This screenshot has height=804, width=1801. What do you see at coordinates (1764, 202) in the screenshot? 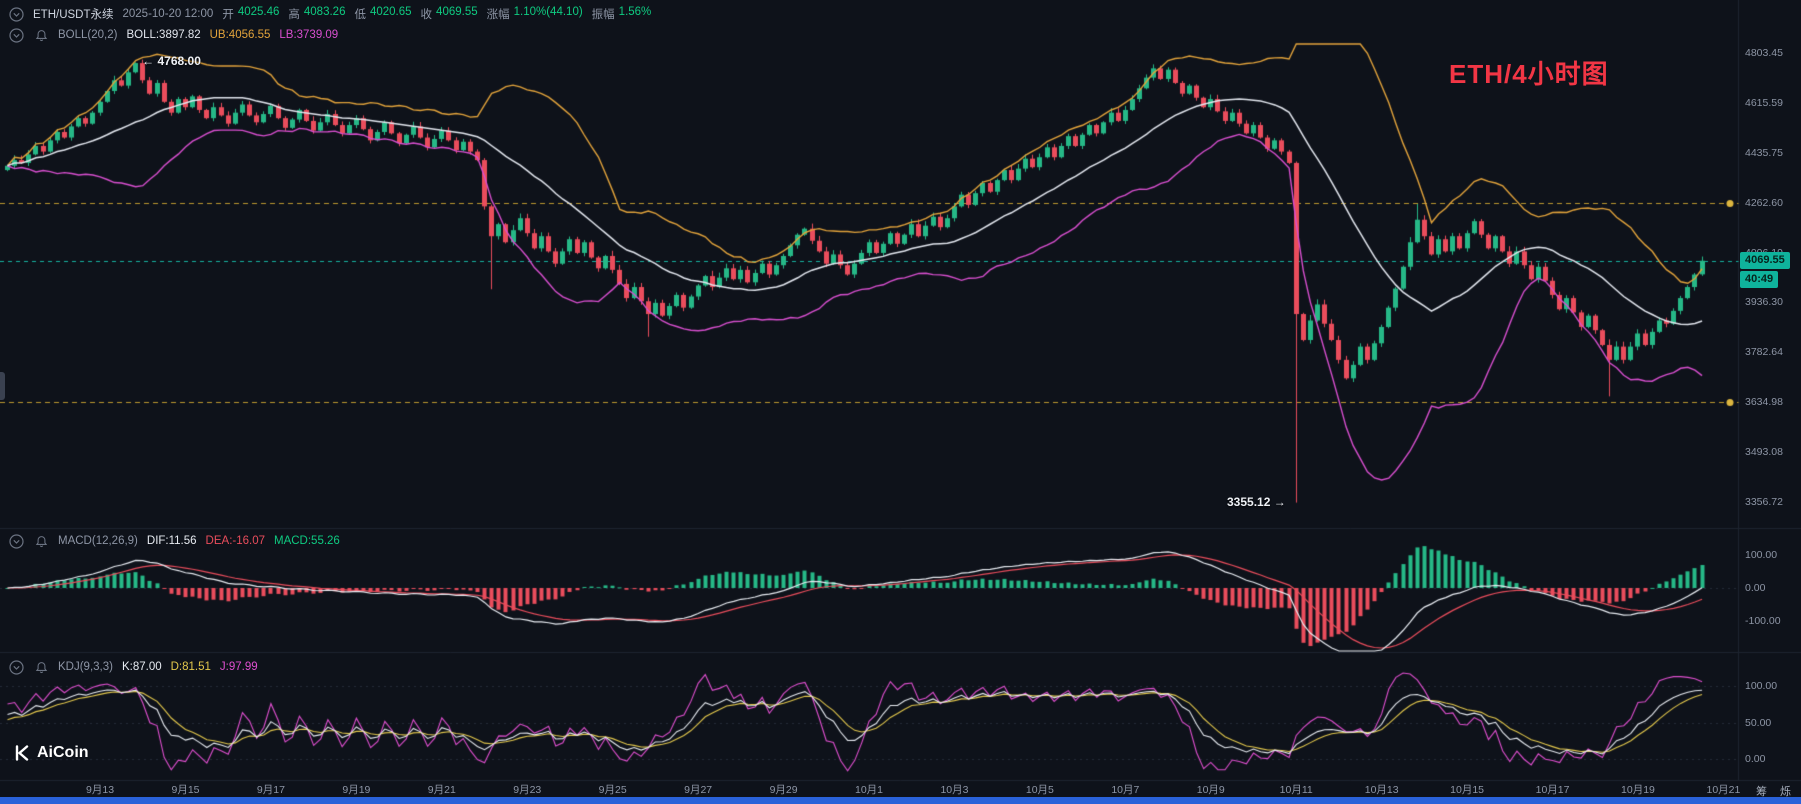
I see `price-axis-tick: 4262.60` at bounding box center [1764, 202].